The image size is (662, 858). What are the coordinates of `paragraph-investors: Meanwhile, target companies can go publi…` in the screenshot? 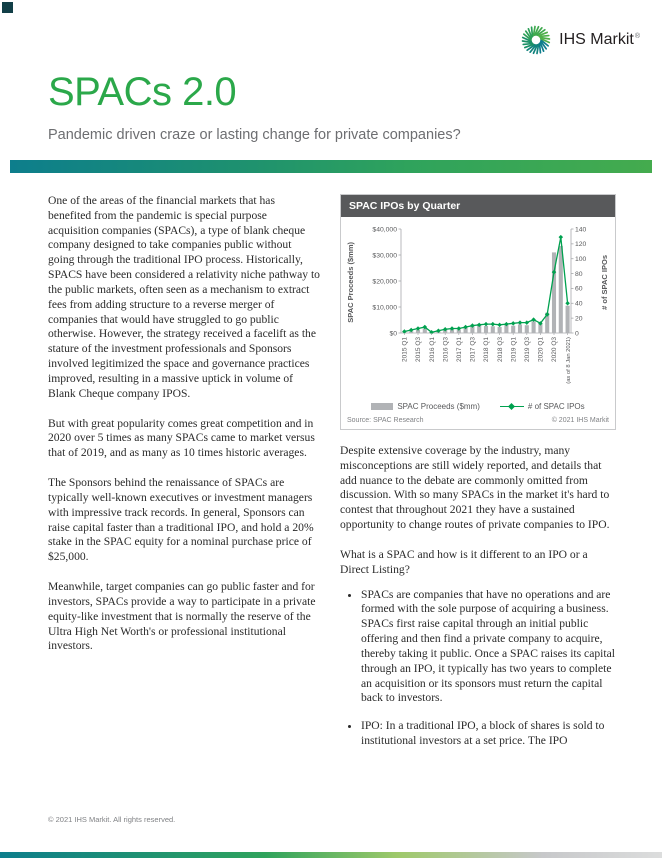 It's located at (182, 616).